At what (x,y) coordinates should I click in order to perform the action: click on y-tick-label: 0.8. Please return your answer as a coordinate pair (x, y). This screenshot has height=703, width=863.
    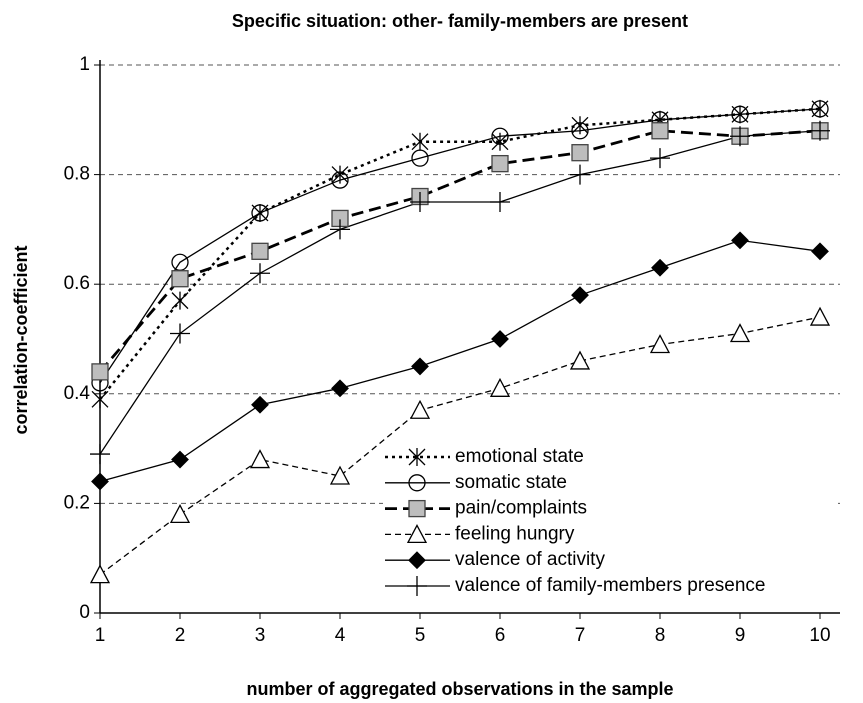
    Looking at the image, I should click on (77, 174).